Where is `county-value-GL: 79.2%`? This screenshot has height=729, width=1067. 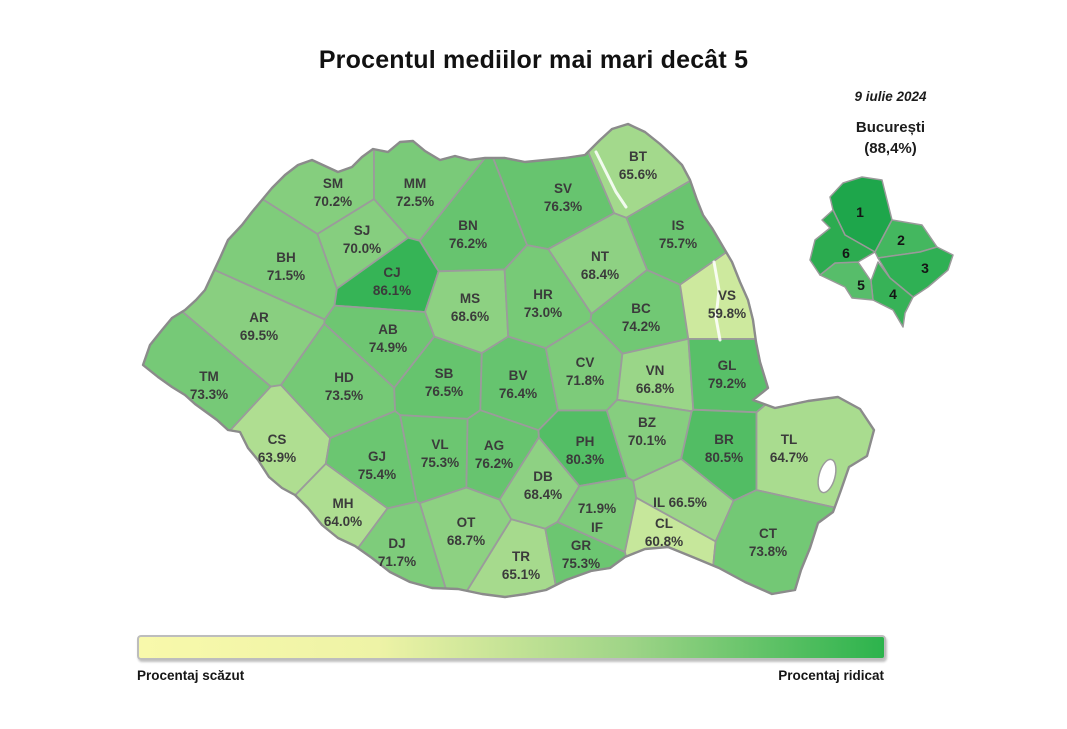 county-value-GL: 79.2% is located at coordinates (727, 383).